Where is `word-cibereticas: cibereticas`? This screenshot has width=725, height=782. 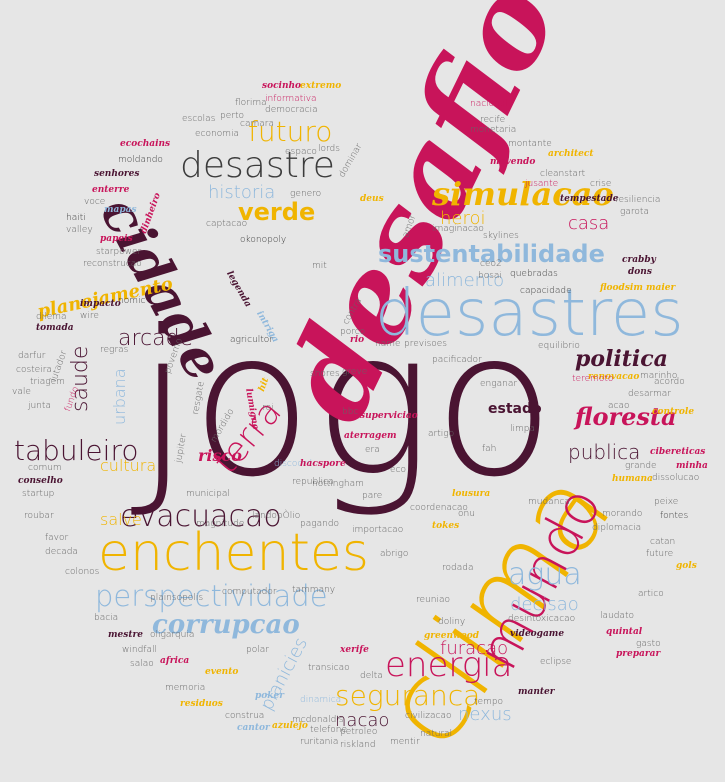
word-cibereticas: cibereticas is located at coordinates (678, 452).